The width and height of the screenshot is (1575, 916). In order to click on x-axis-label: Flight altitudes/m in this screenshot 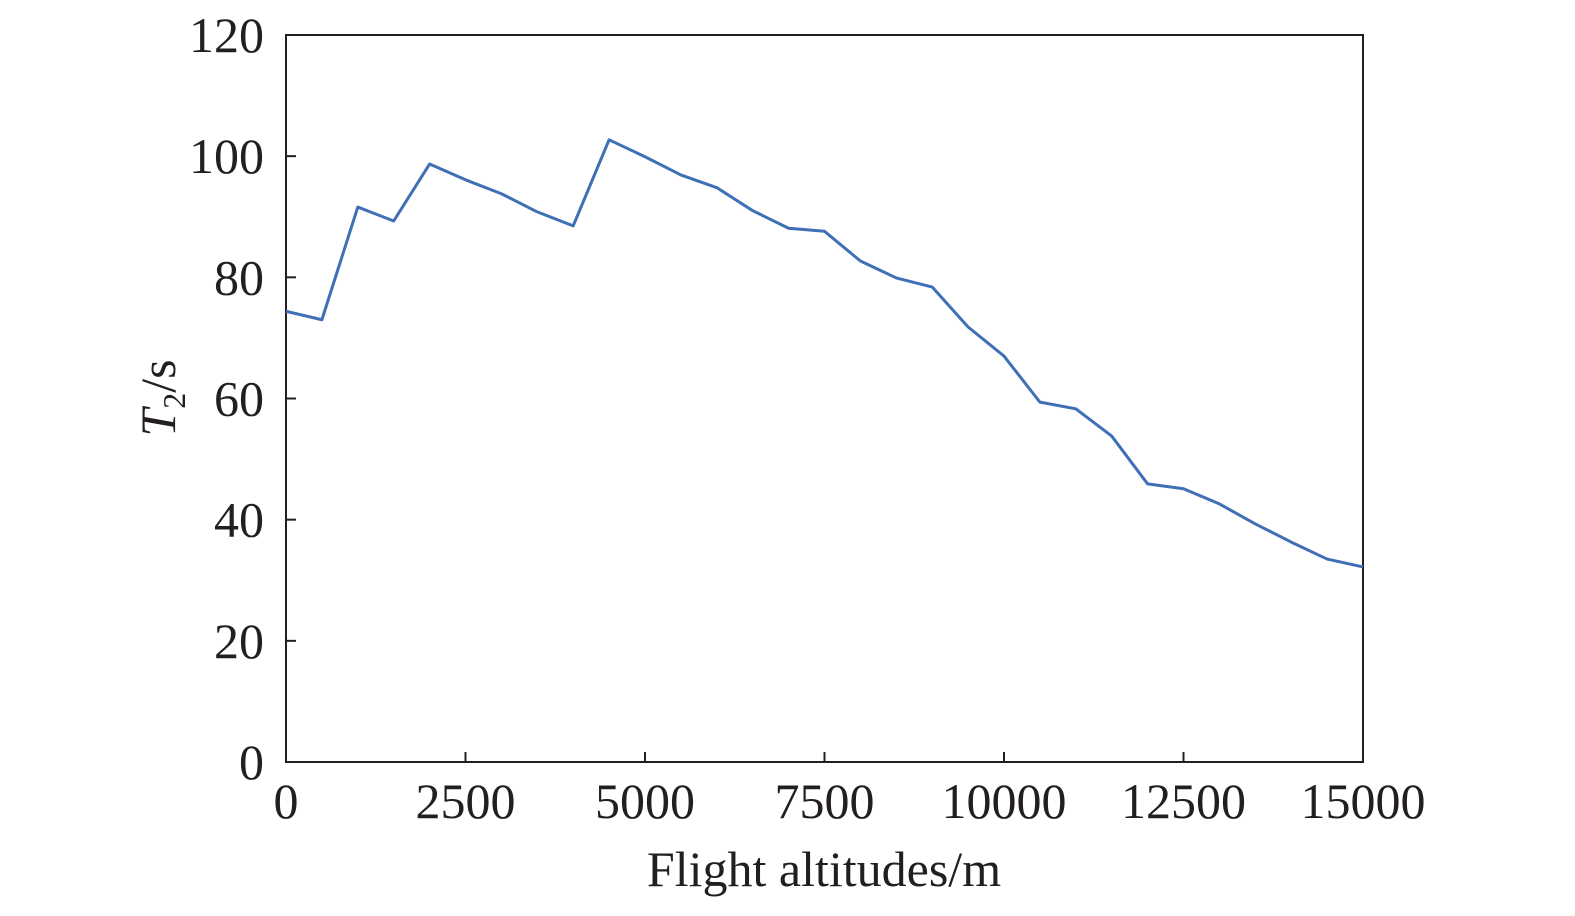, I will do `click(824, 869)`.